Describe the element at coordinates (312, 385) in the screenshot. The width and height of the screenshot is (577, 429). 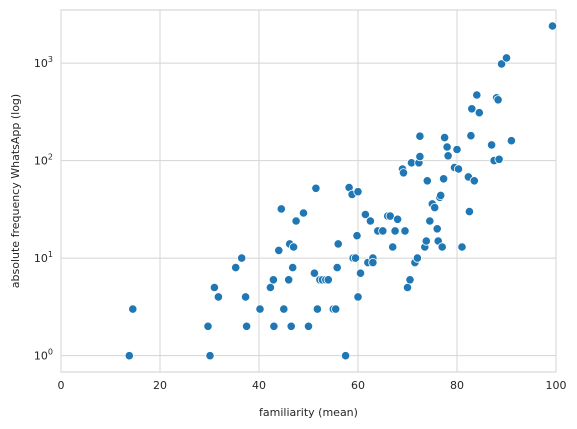
I see `x-axis-ticks: 0 20 40 60 80 100` at that location.